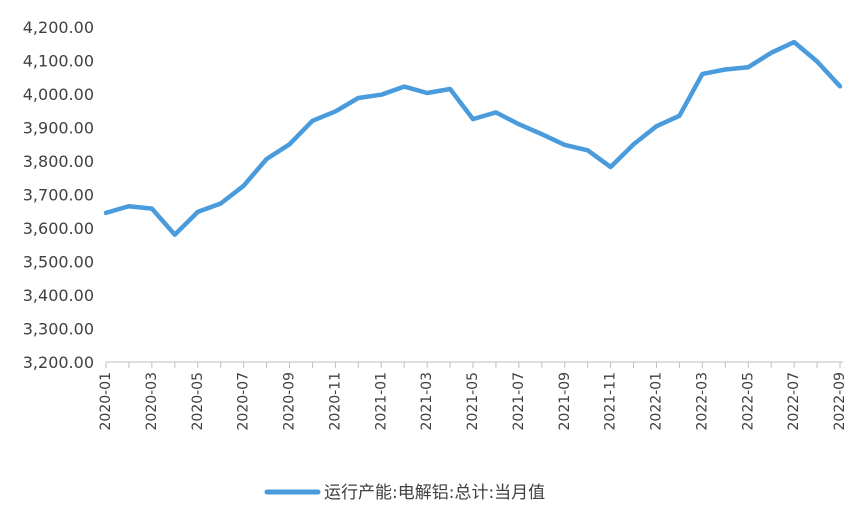 This screenshot has height=518, width=858. Describe the element at coordinates (58, 94) in the screenshot. I see `y-tick-label: 4,000.00` at that location.